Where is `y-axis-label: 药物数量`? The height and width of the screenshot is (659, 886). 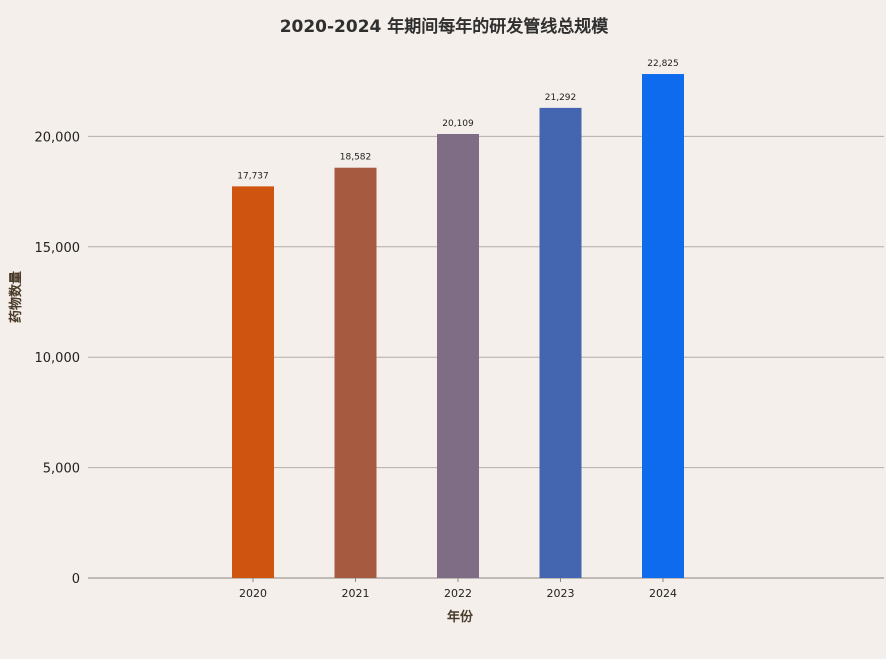
y-axis-label: 药物数量 is located at coordinates (16, 297).